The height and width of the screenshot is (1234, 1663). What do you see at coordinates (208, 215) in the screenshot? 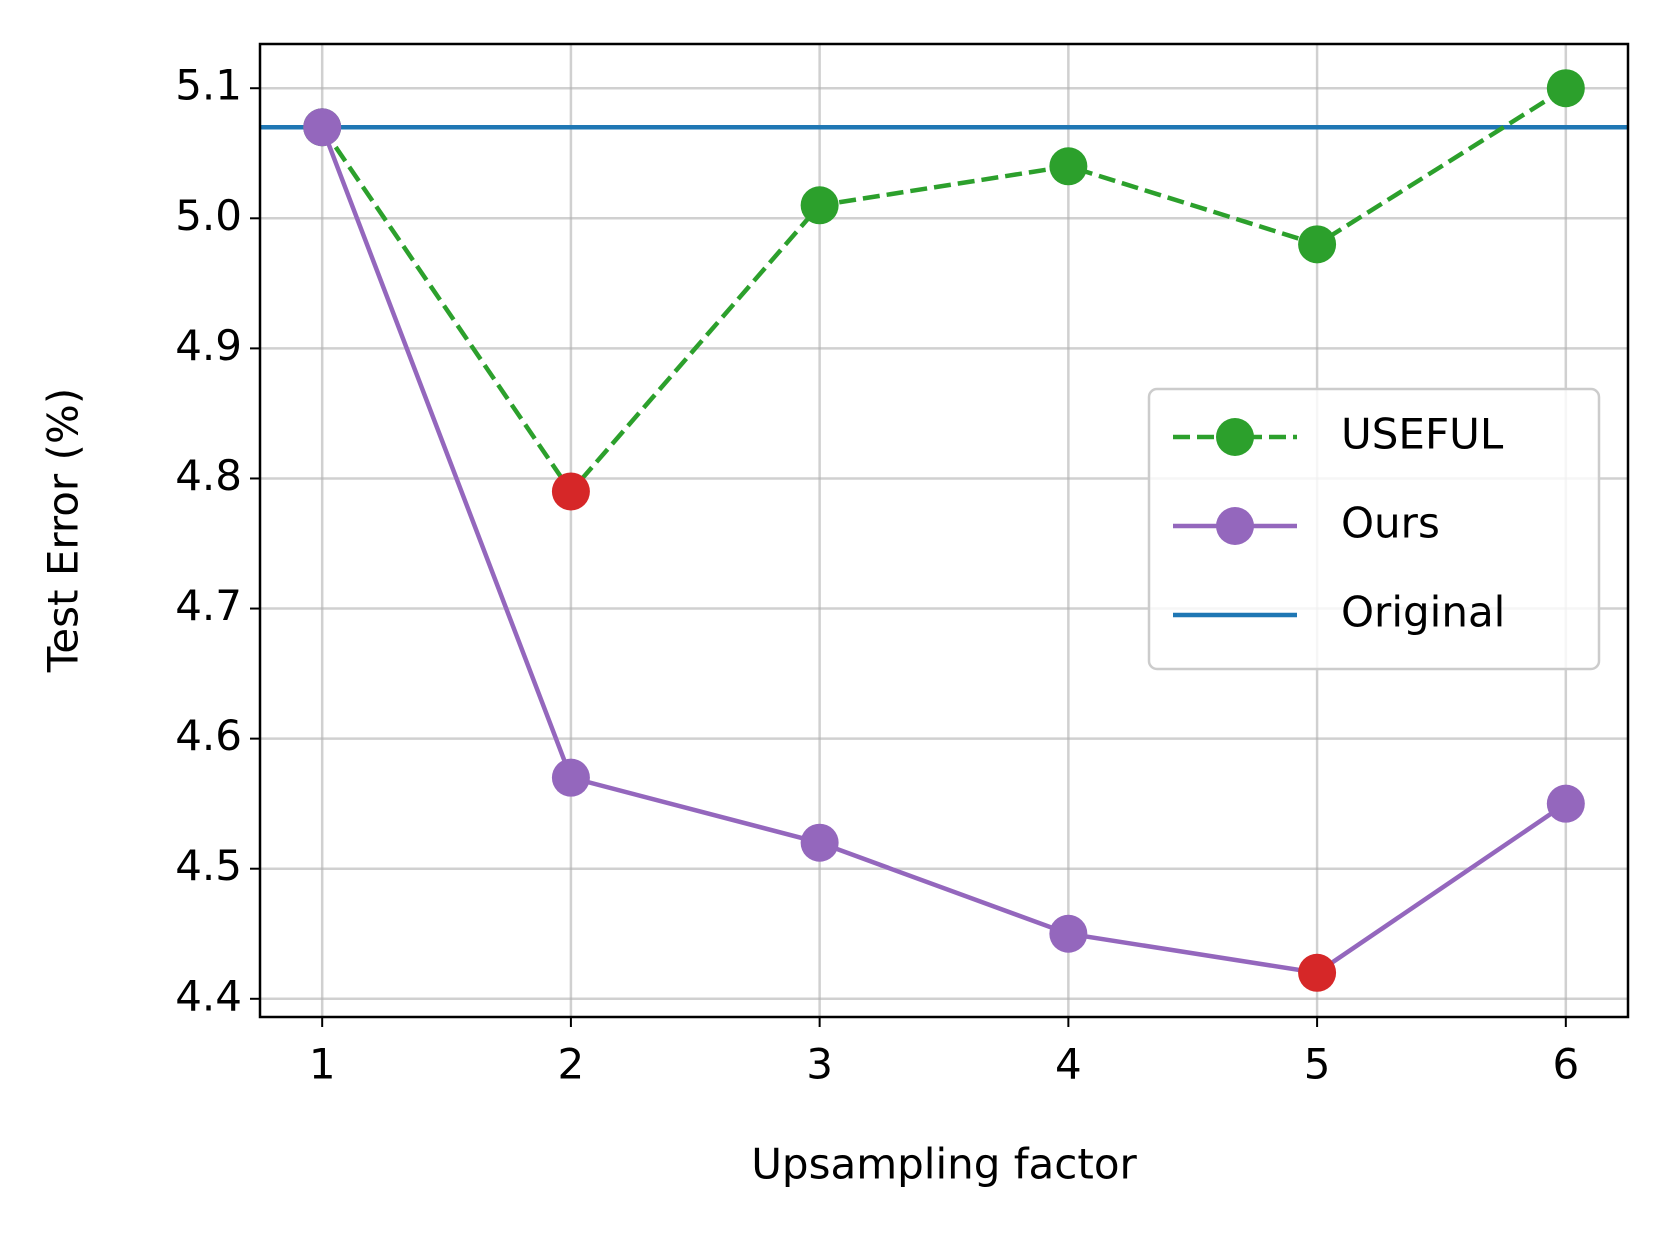
I see `y-tick-label: 5.0` at bounding box center [208, 215].